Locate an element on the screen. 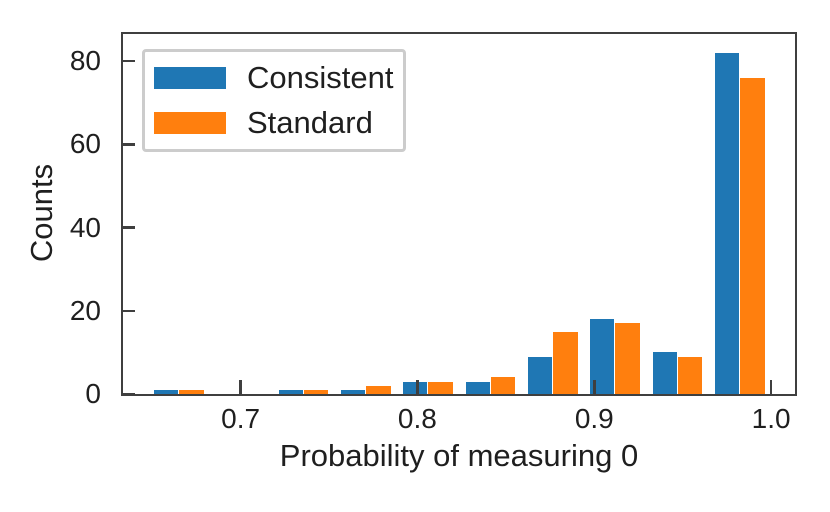 The height and width of the screenshot is (512, 830). histogram-bar-consistent-bin2 is located at coordinates (290, 391).